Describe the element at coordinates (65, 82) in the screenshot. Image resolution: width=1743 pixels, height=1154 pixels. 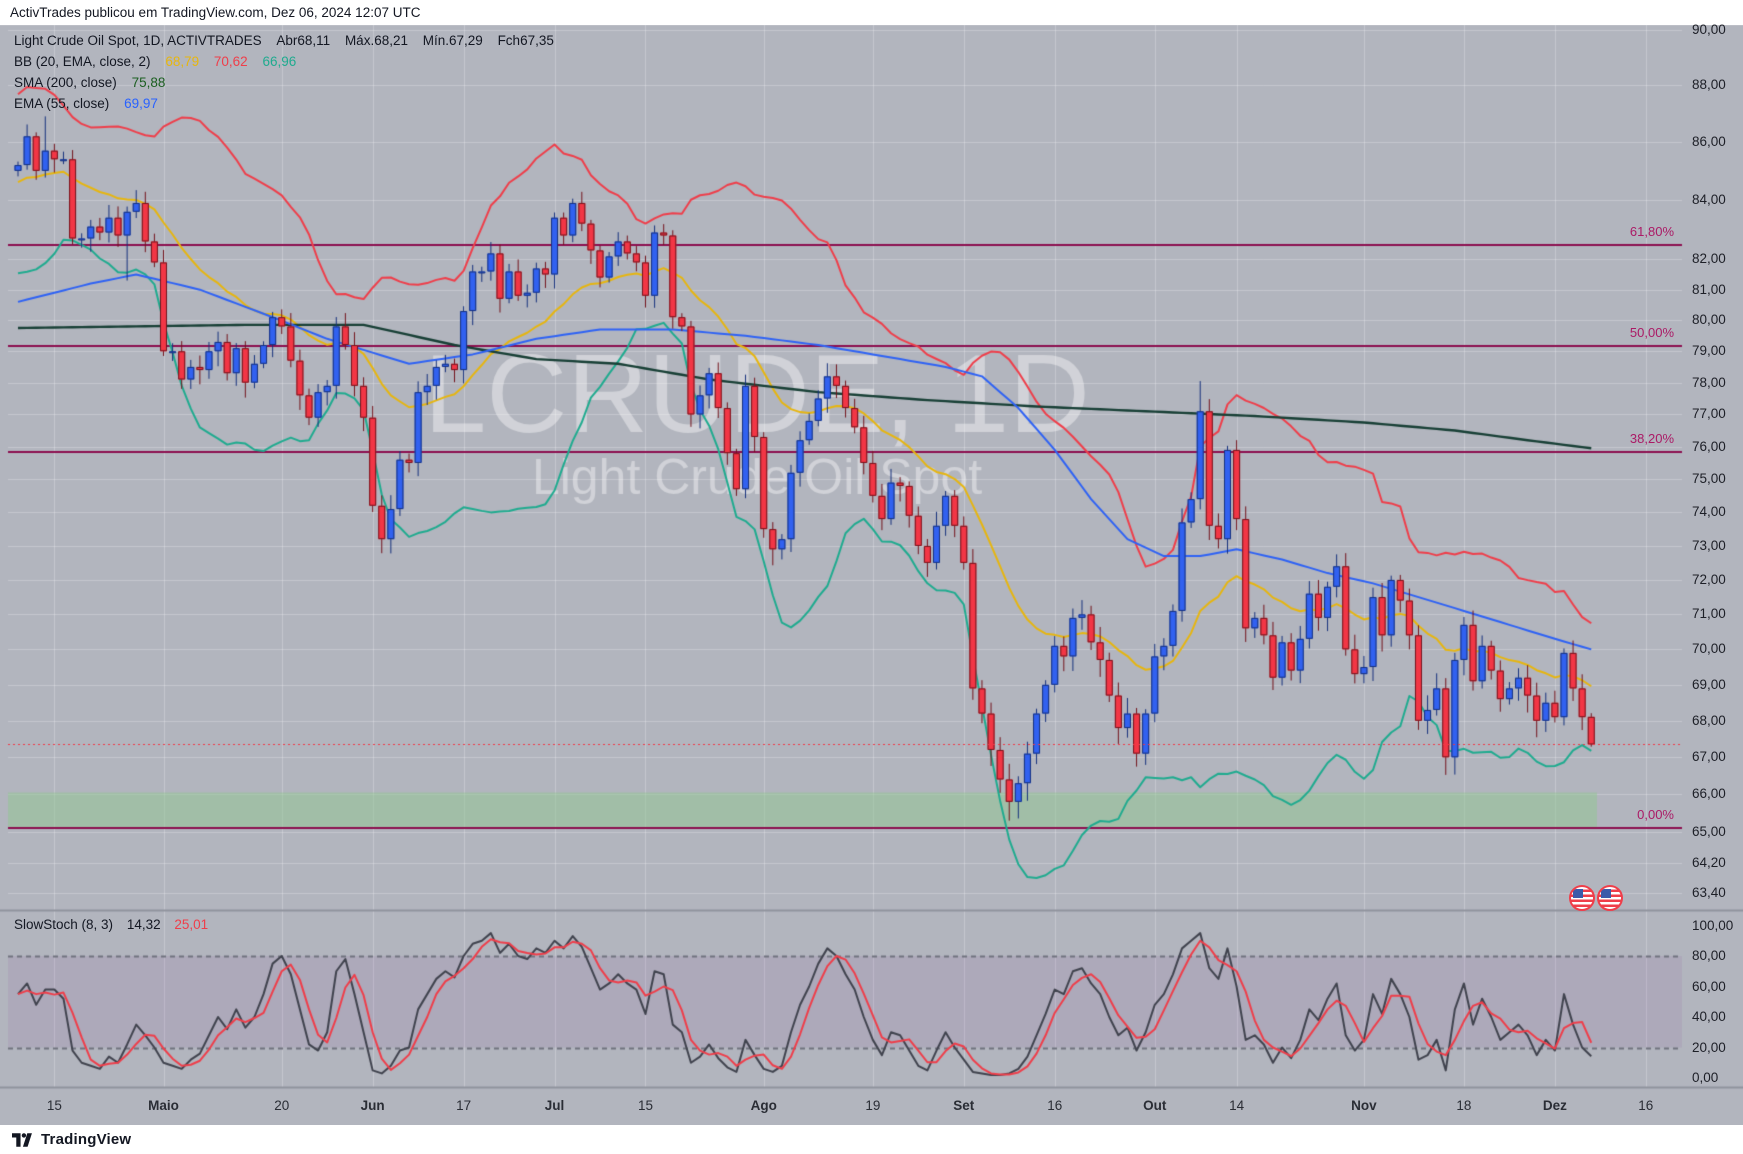
I see `sma-label: SMA (200, close)` at that location.